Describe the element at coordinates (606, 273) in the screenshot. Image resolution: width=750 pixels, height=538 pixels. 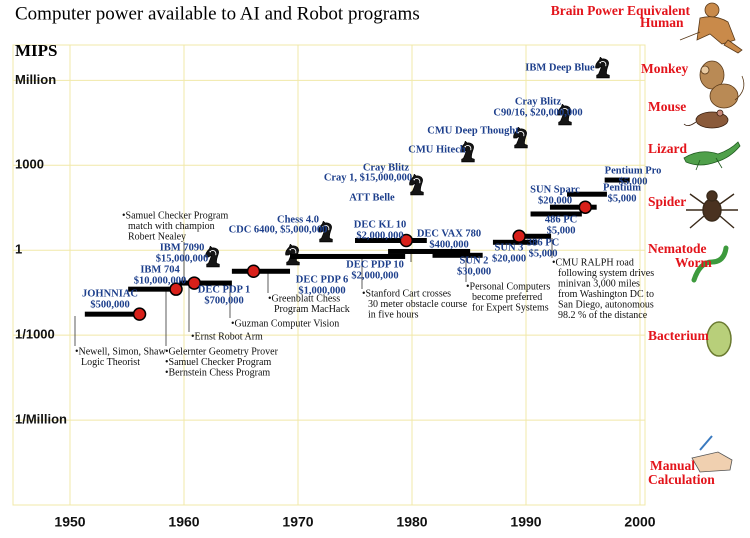
I see `annotation: following system drives` at that location.